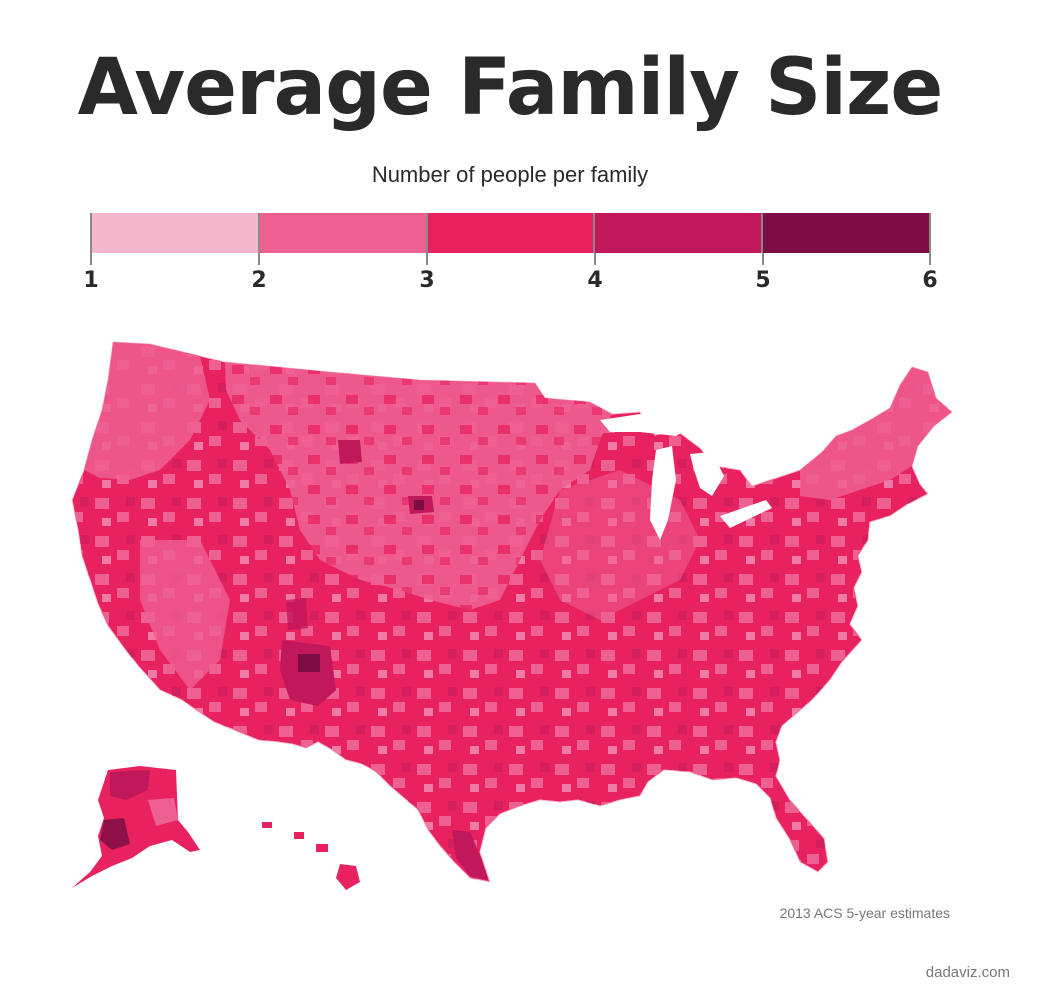 The image size is (1040, 1006). What do you see at coordinates (309, 663) in the screenshot?
I see `navajo-darkest-area` at bounding box center [309, 663].